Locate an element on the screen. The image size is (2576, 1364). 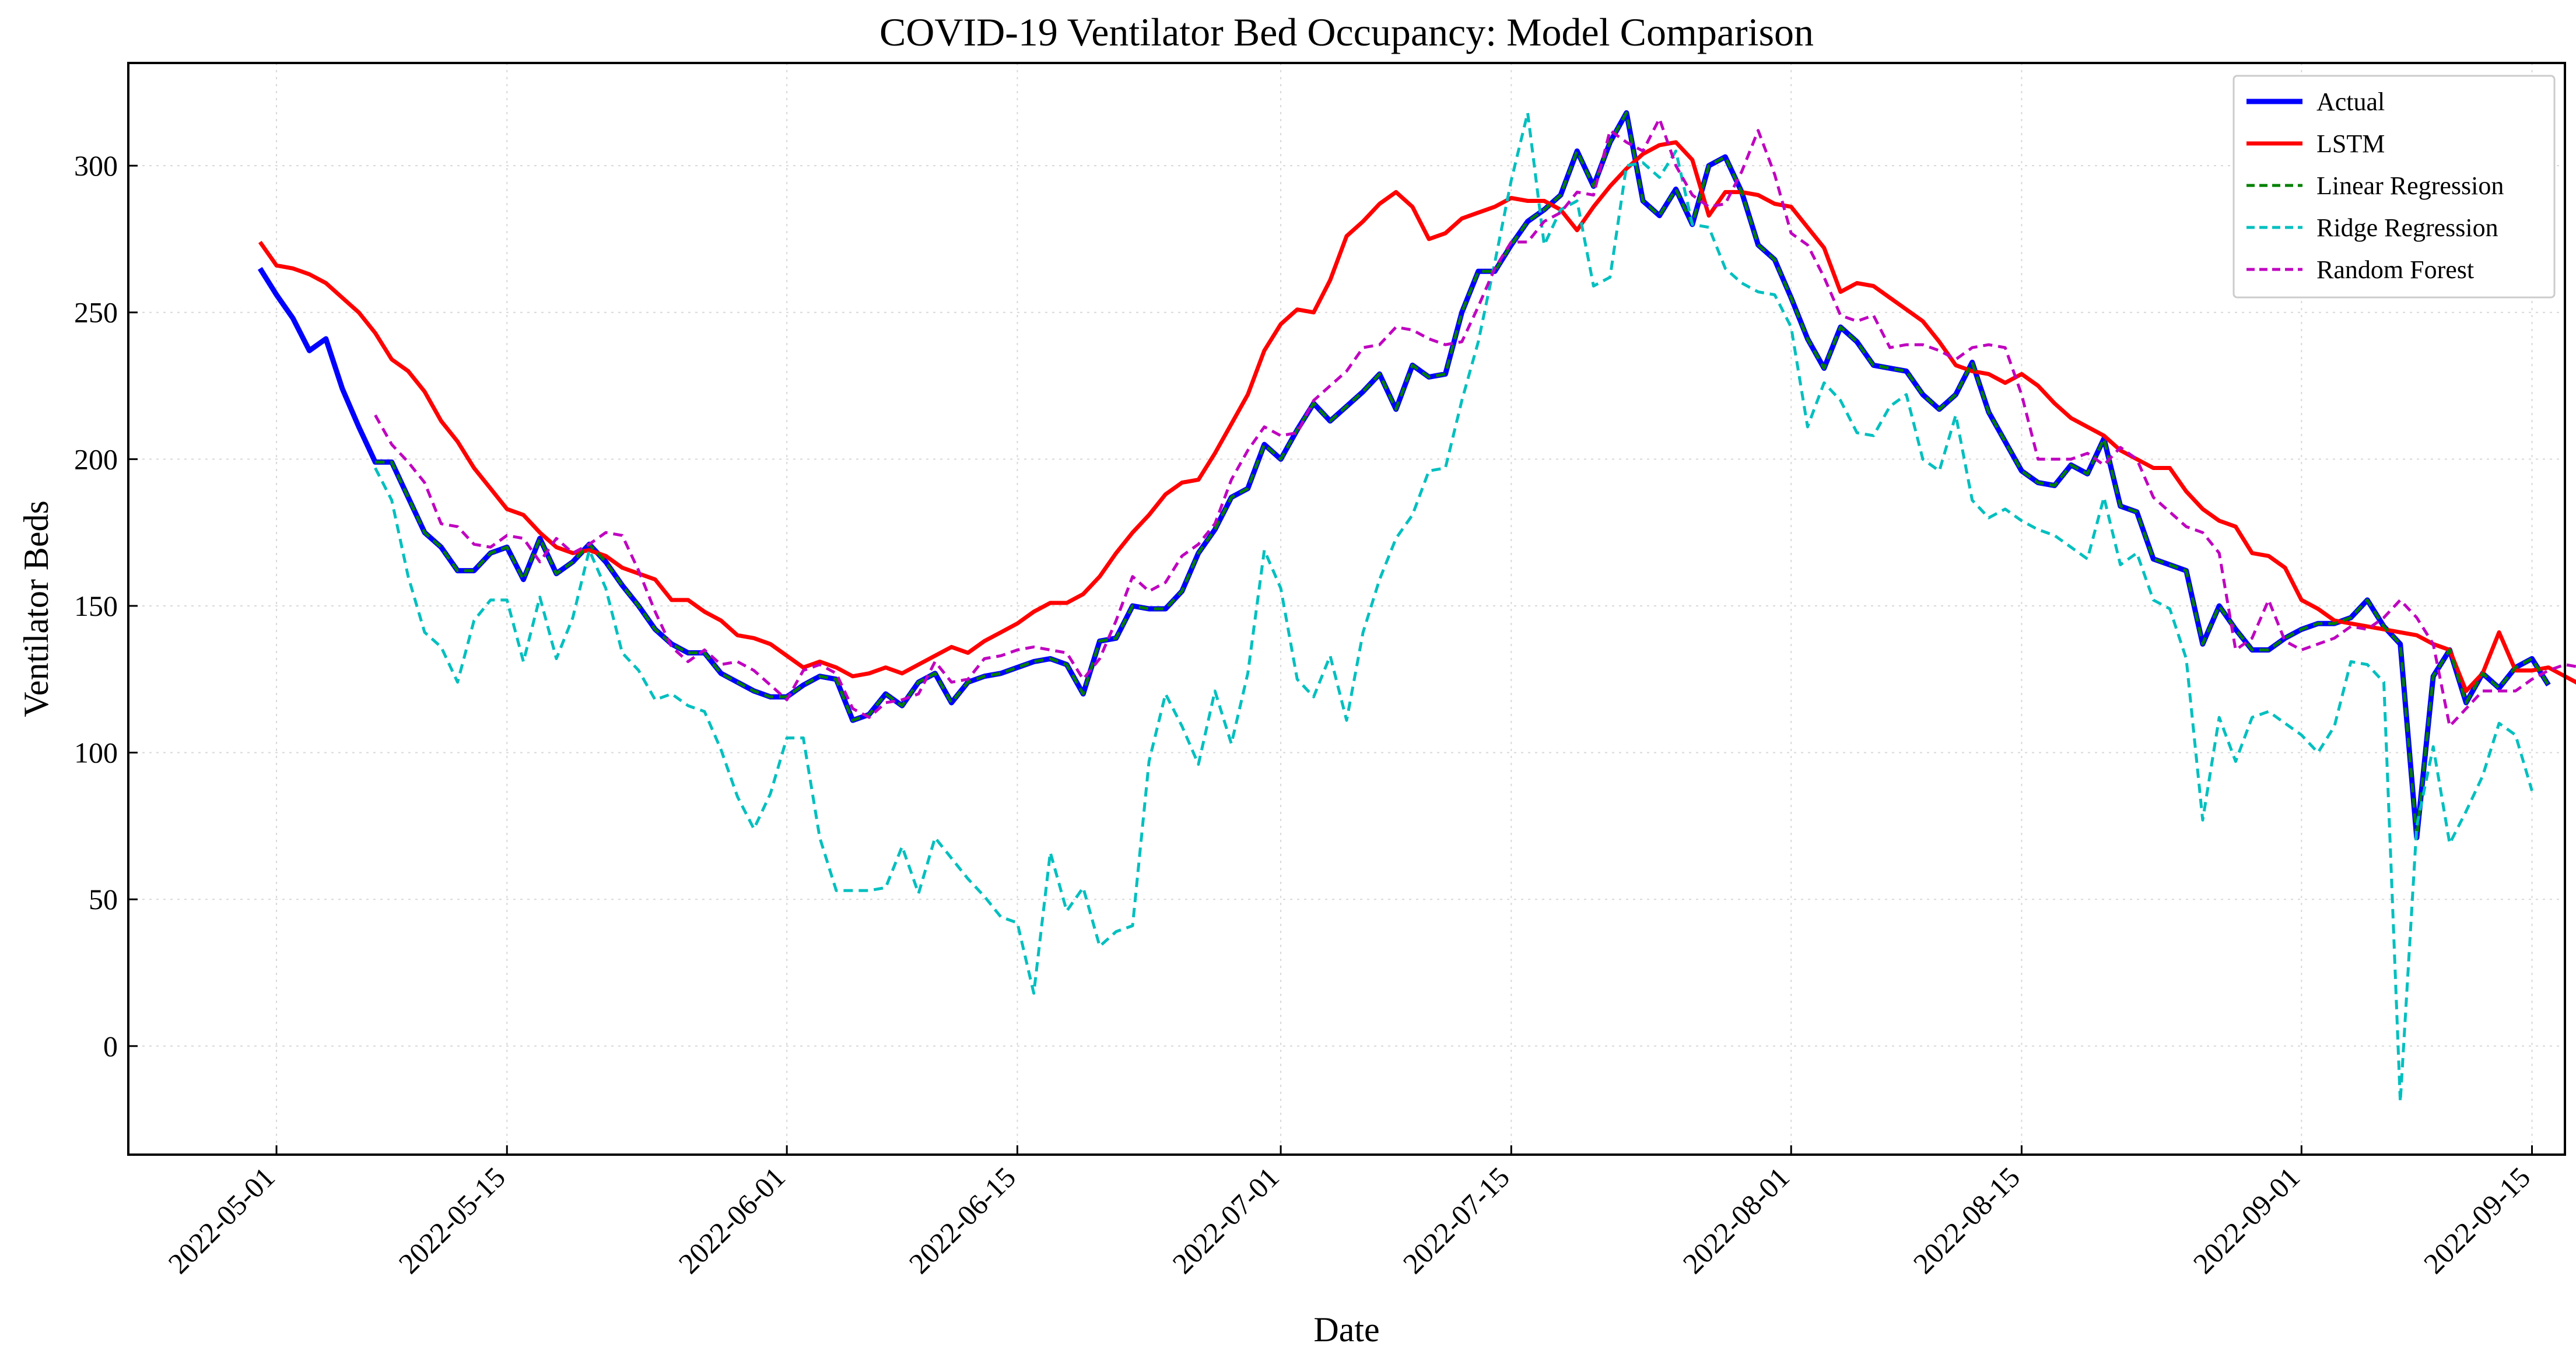
legend-label-forest: Random Forest is located at coordinates (2395, 269).